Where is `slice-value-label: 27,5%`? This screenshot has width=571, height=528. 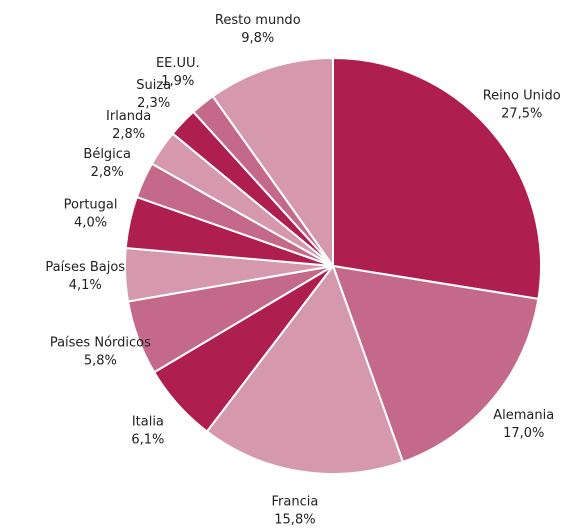
slice-value-label: 27,5% is located at coordinates (521, 114).